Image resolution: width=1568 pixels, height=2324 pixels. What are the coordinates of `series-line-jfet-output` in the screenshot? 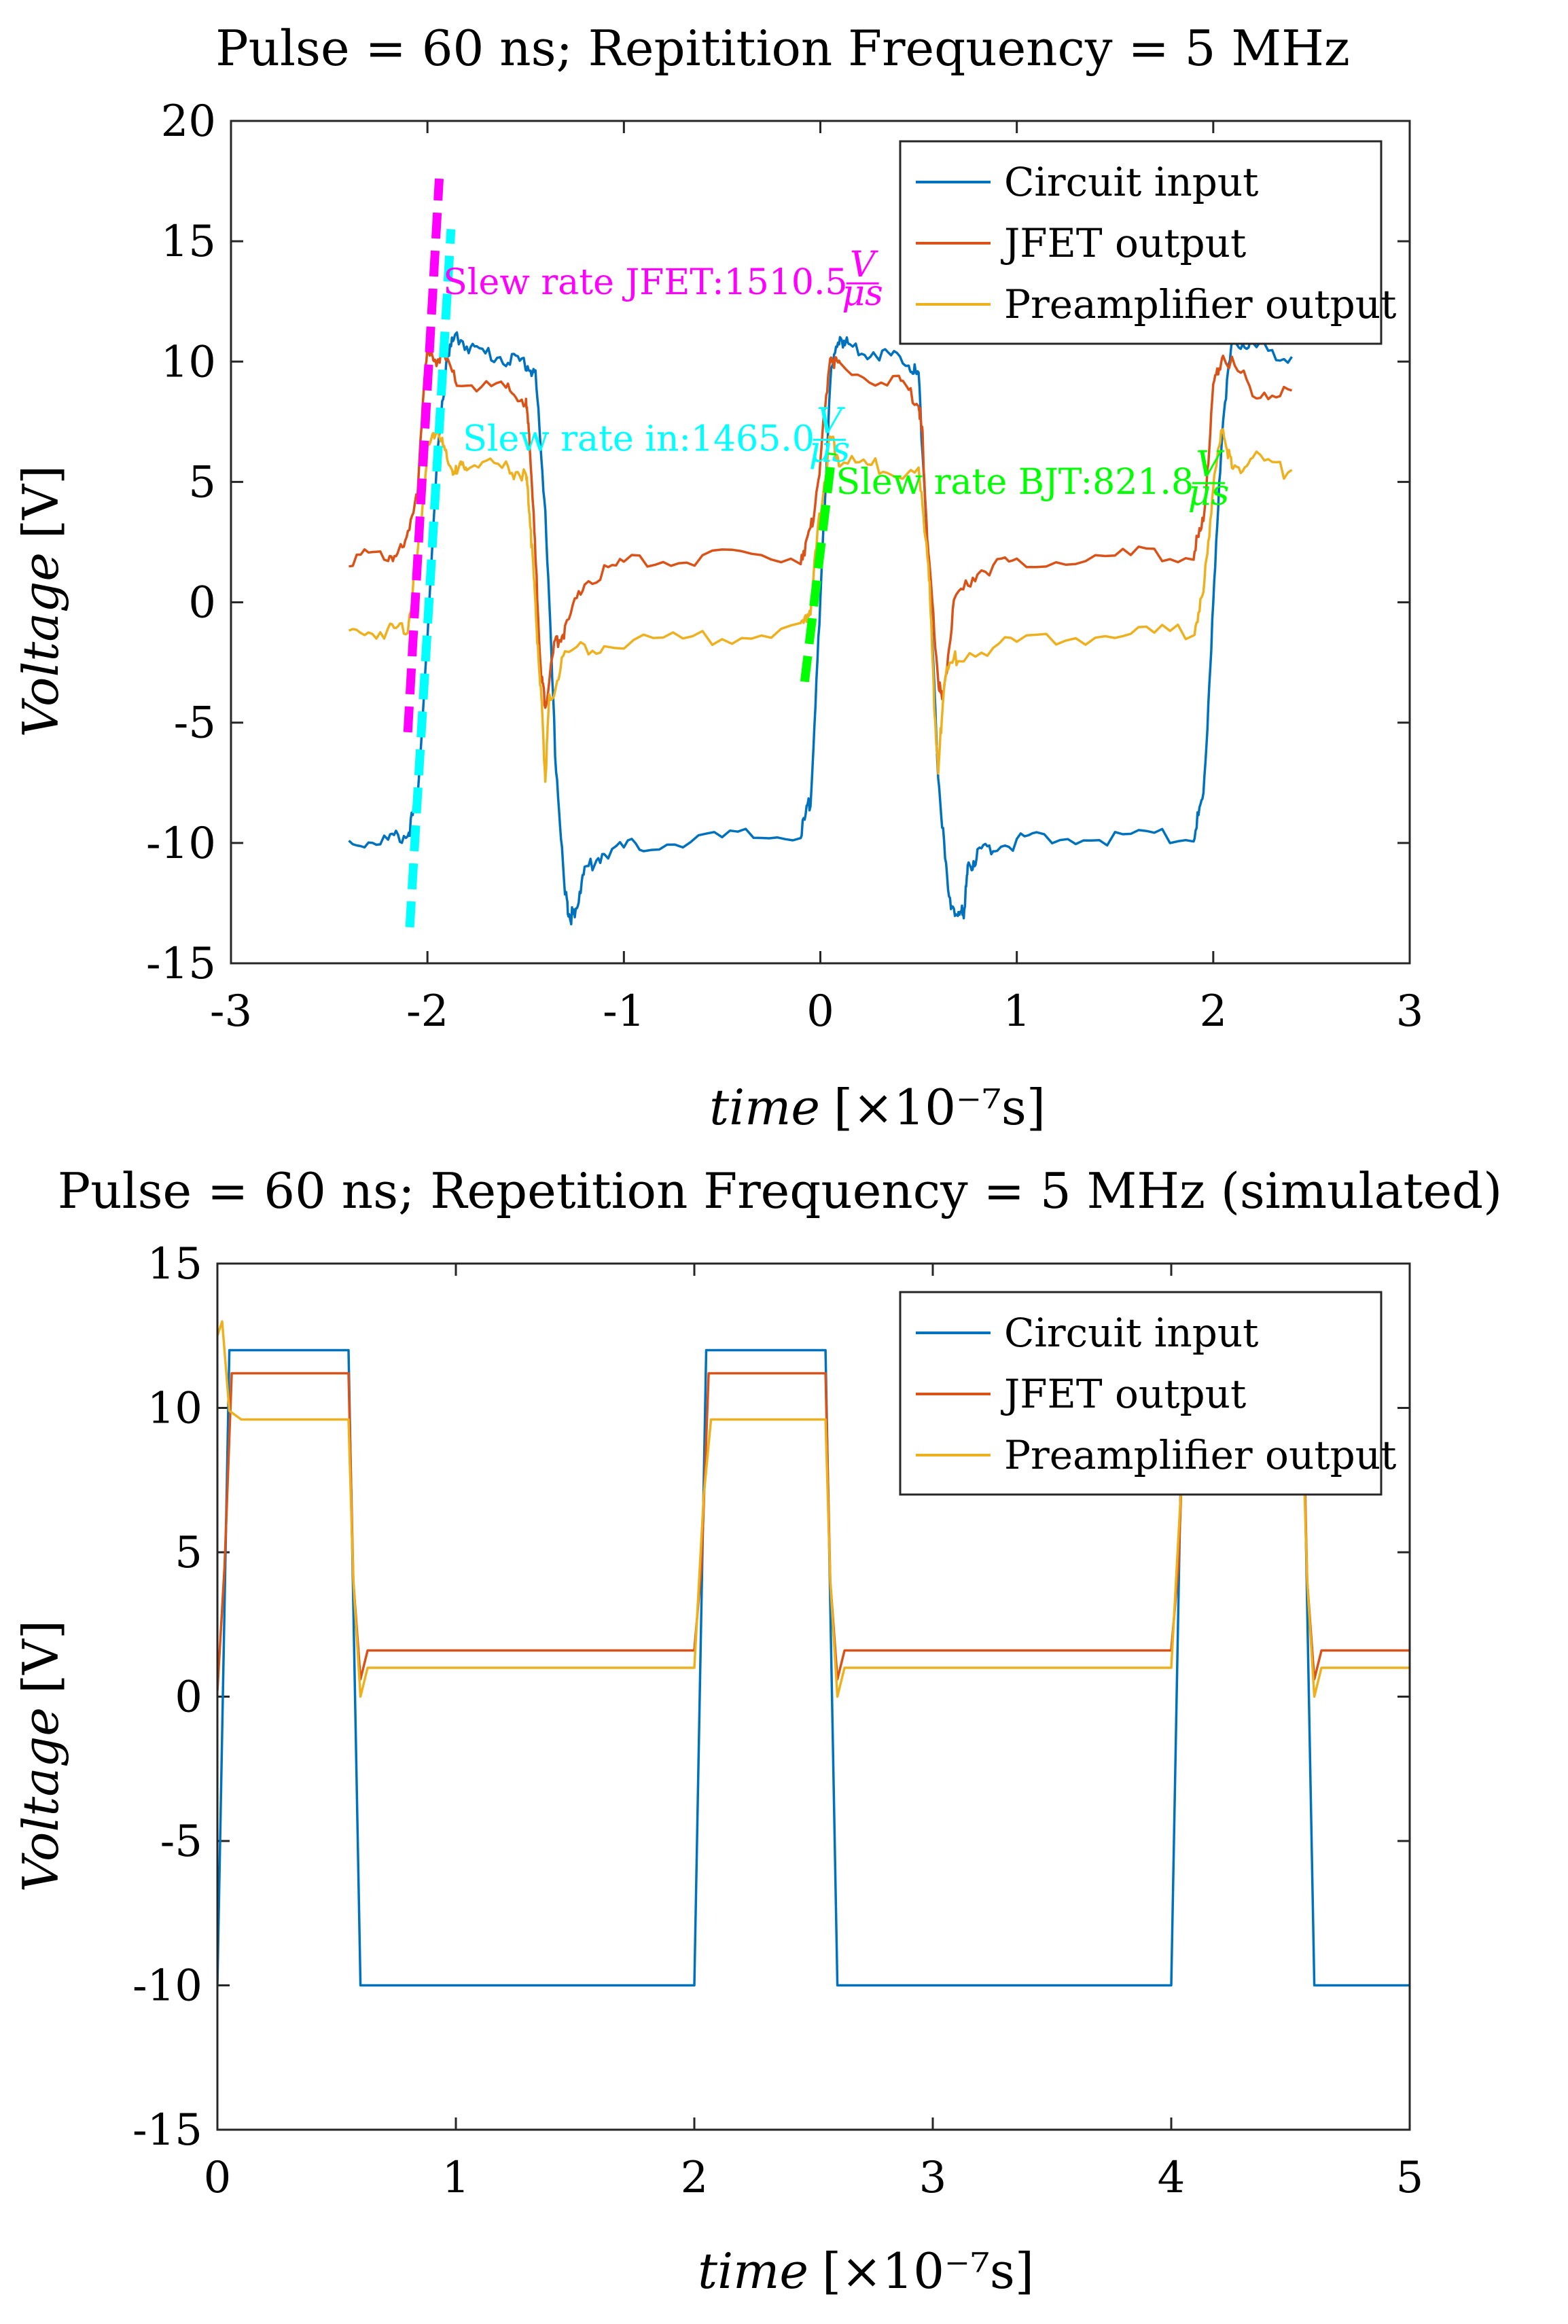 It's located at (821, 527).